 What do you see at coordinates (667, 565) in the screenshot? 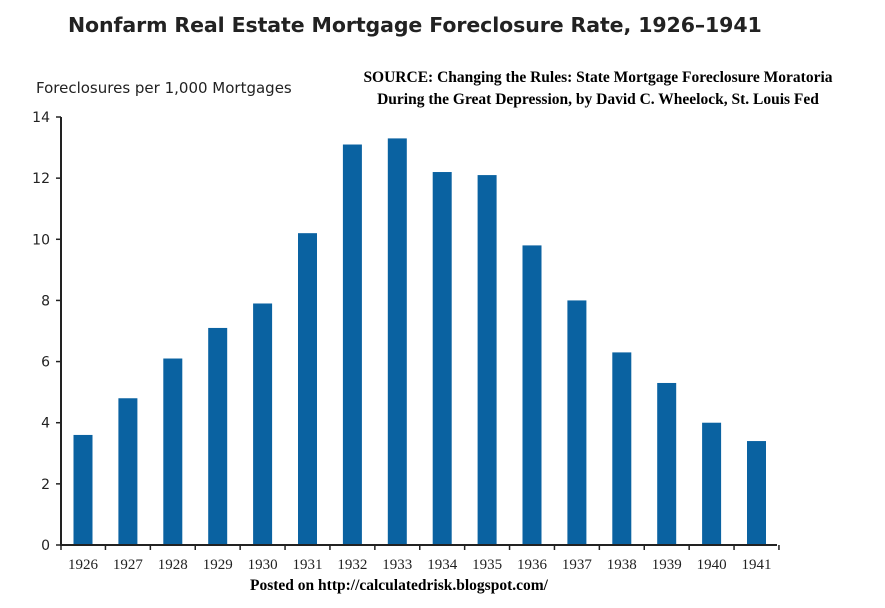
I see `x-tick-label-1939: 1939` at bounding box center [667, 565].